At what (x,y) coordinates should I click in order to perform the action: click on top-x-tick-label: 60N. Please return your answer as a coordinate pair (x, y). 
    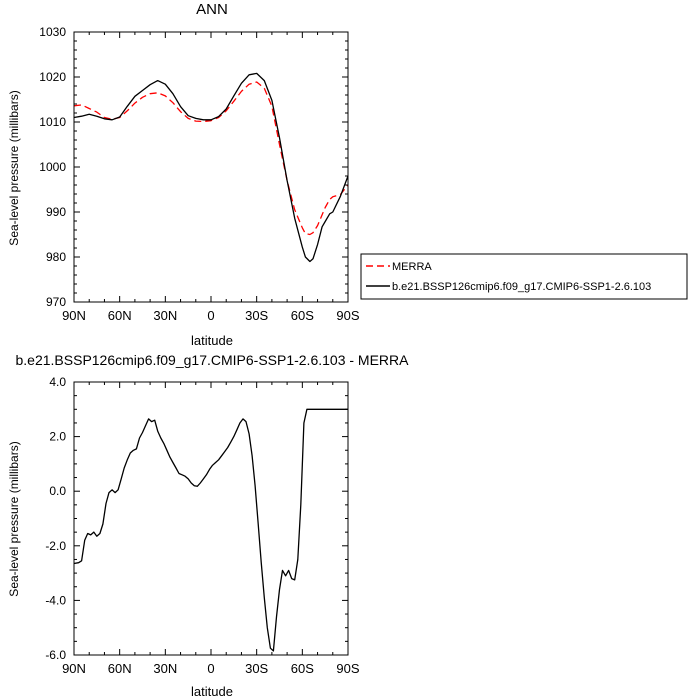
    Looking at the image, I should click on (120, 315).